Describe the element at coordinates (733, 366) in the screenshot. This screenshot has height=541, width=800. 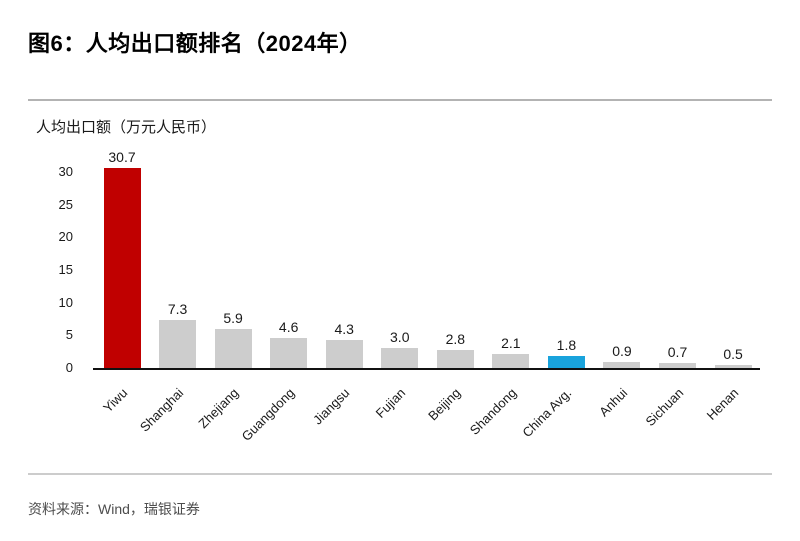
I see `bar-henan` at that location.